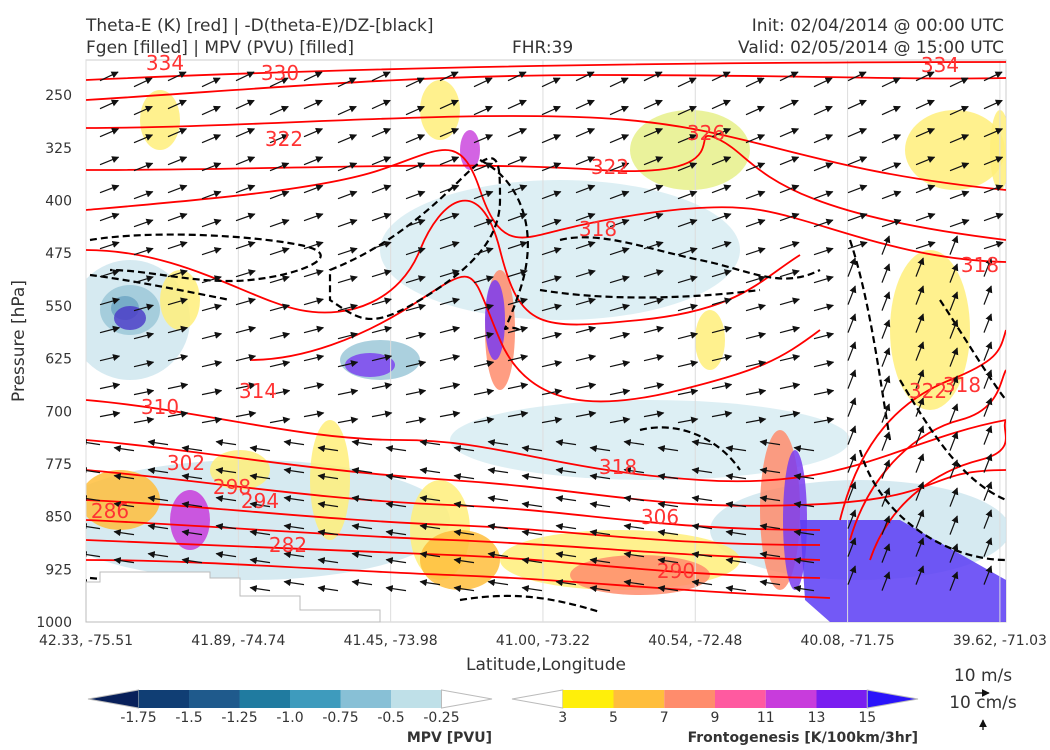  Describe the element at coordinates (260, 501) in the screenshot. I see `contour-label: 294` at that location.